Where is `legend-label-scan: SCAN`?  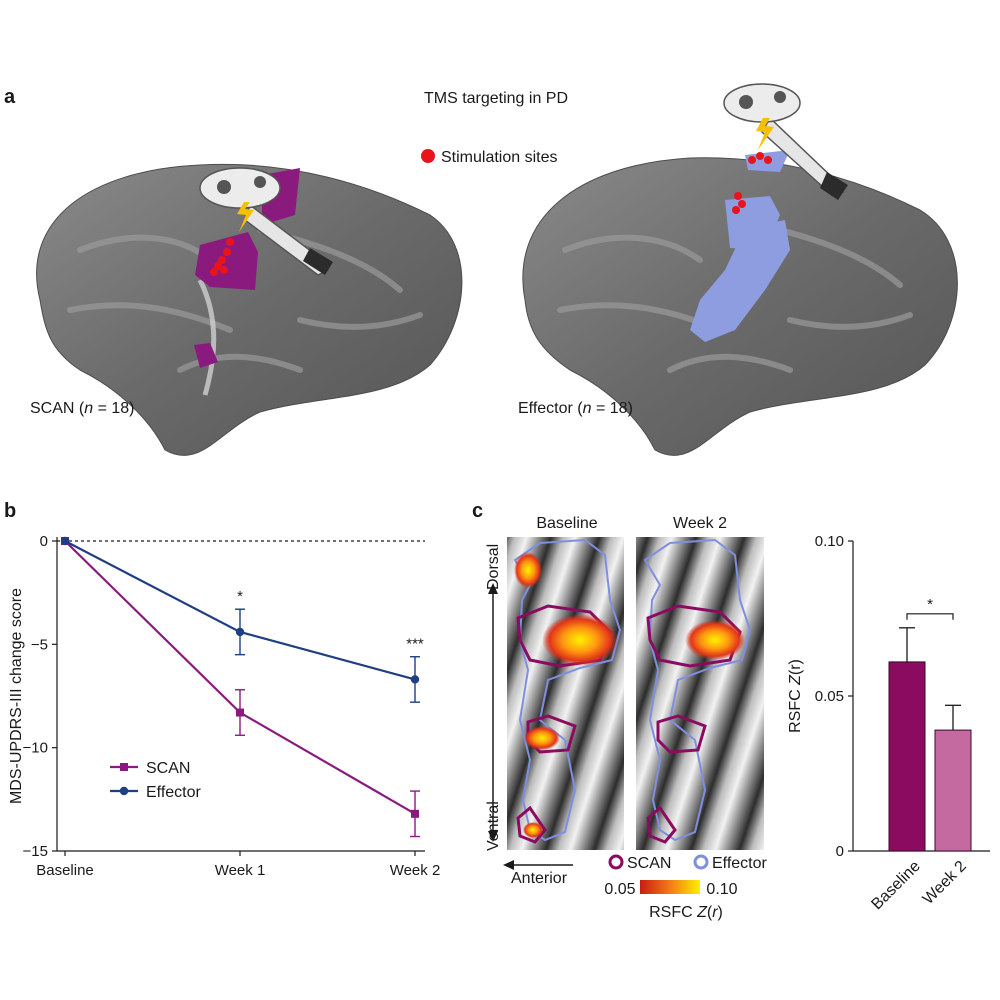 legend-label-scan: SCAN is located at coordinates (168, 768).